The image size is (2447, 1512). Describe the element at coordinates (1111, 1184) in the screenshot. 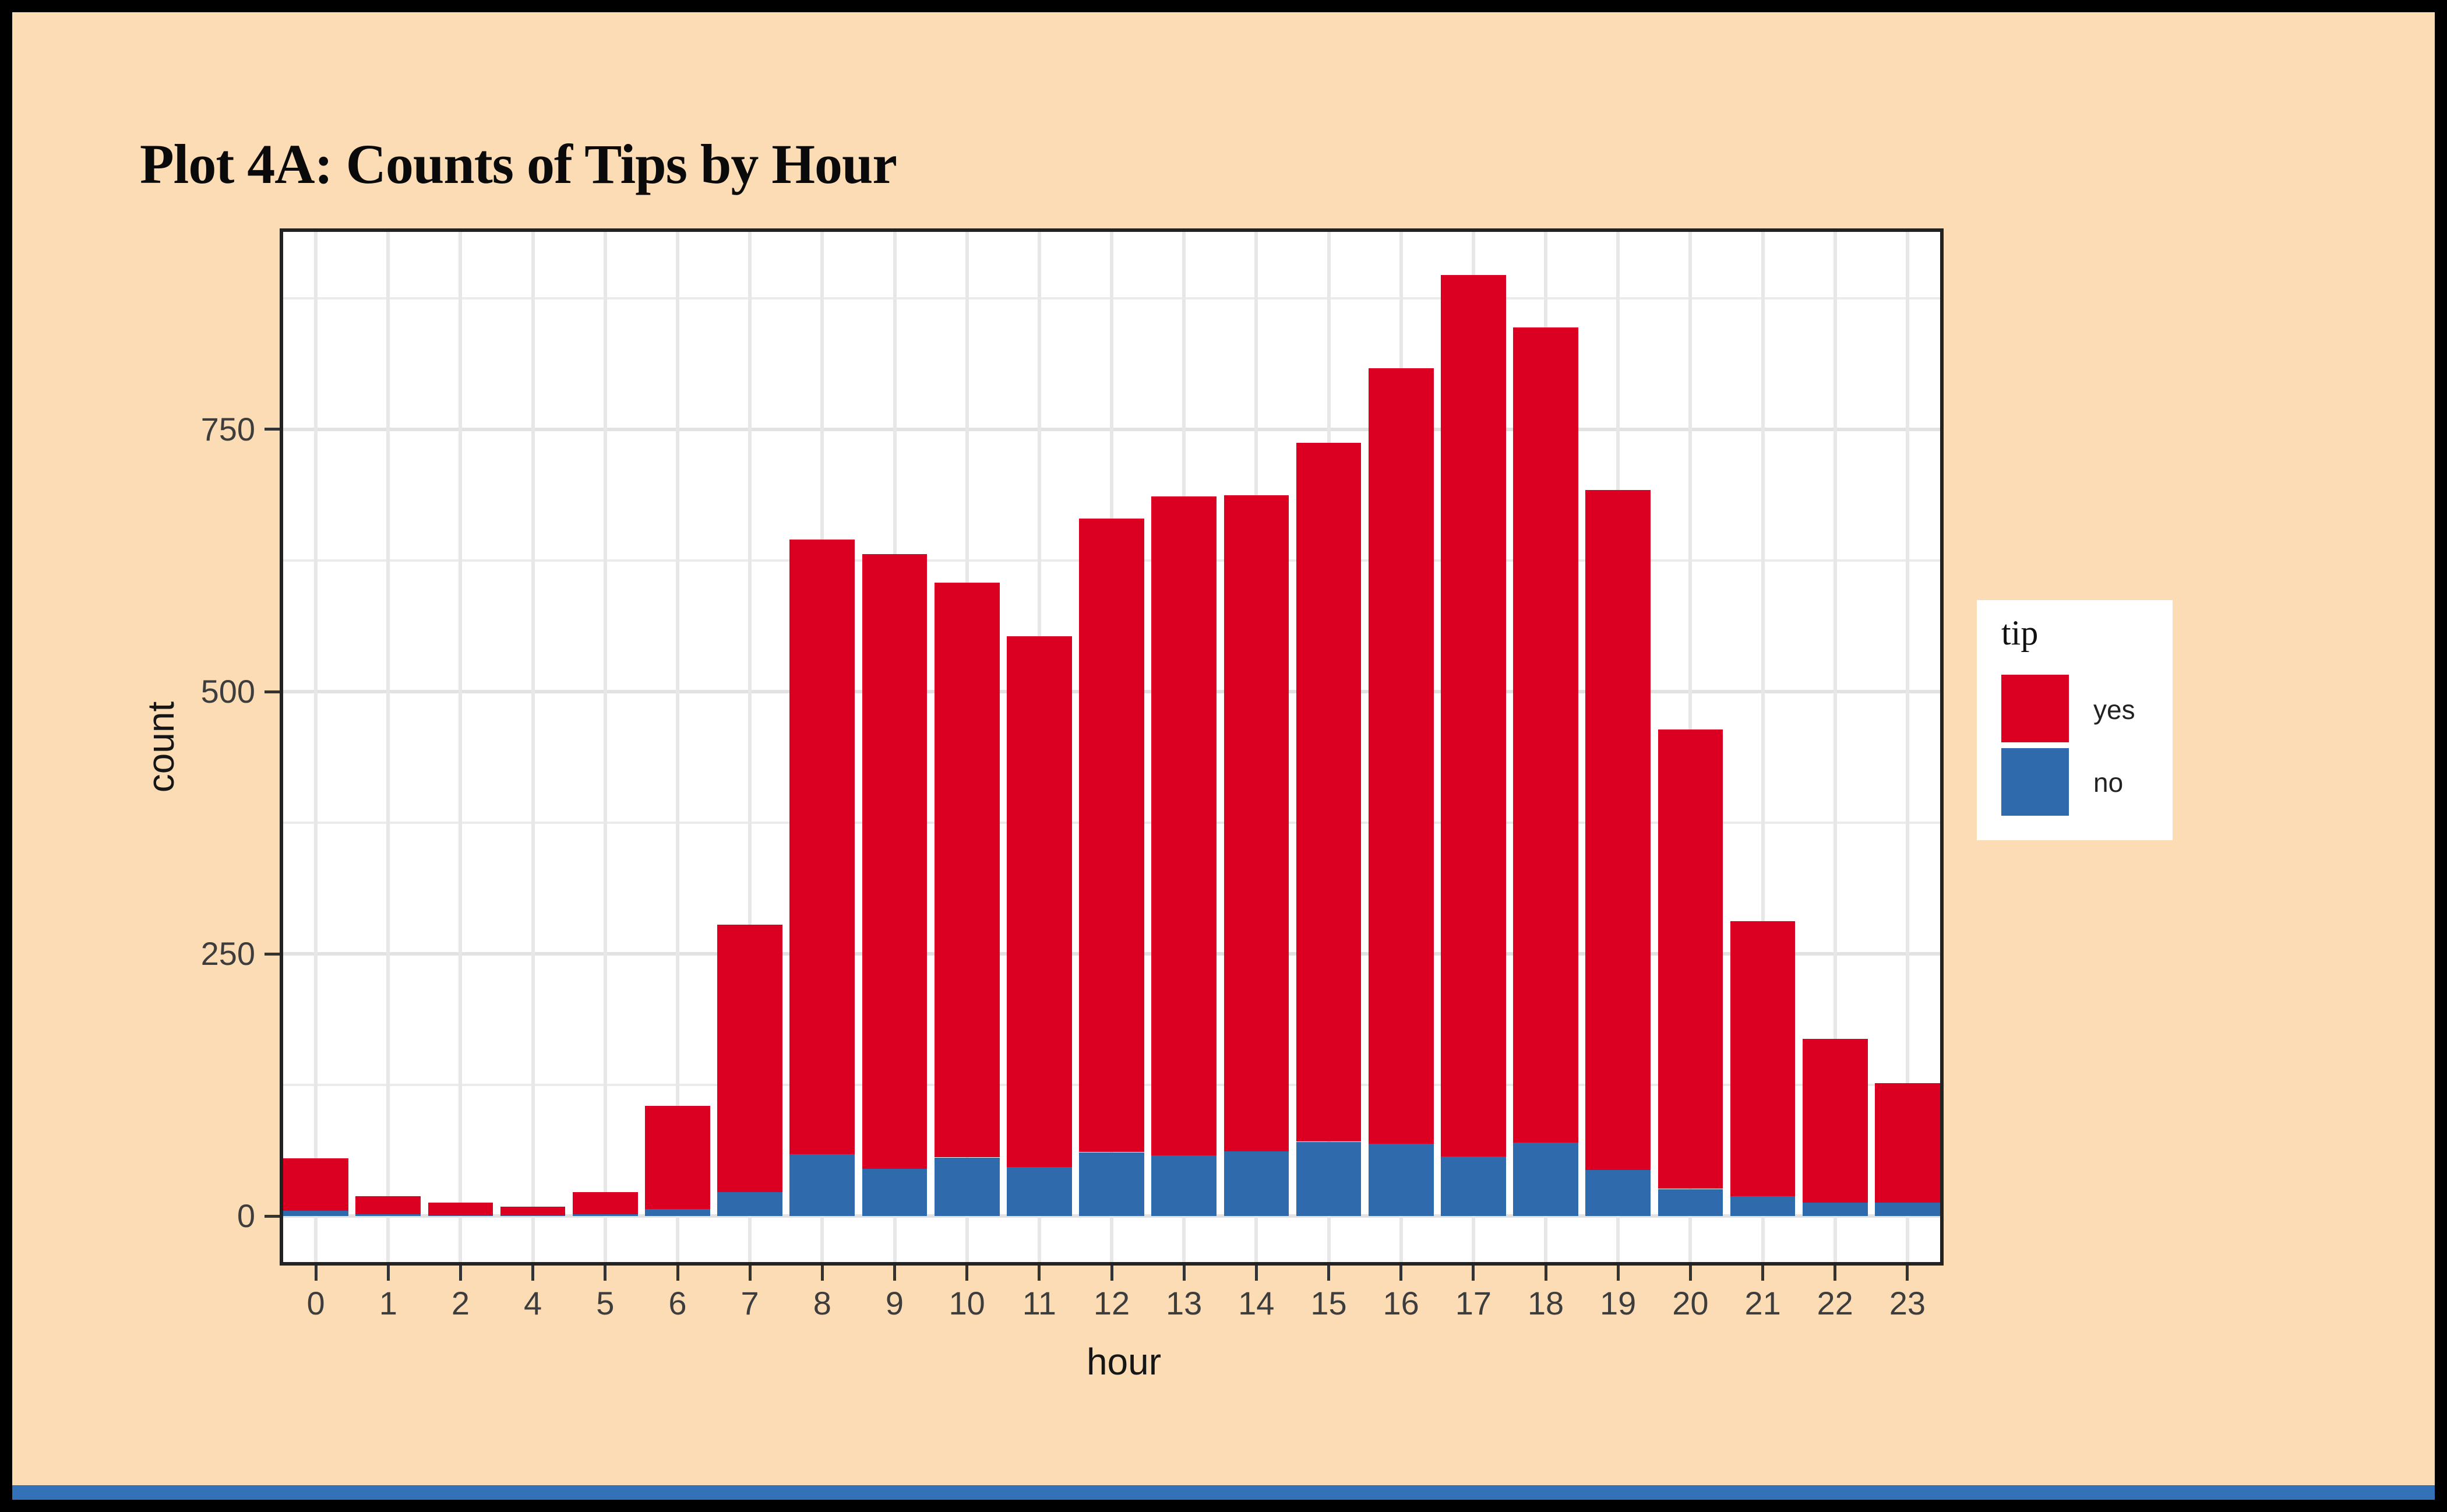

I see `bar-hour-12-no` at that location.